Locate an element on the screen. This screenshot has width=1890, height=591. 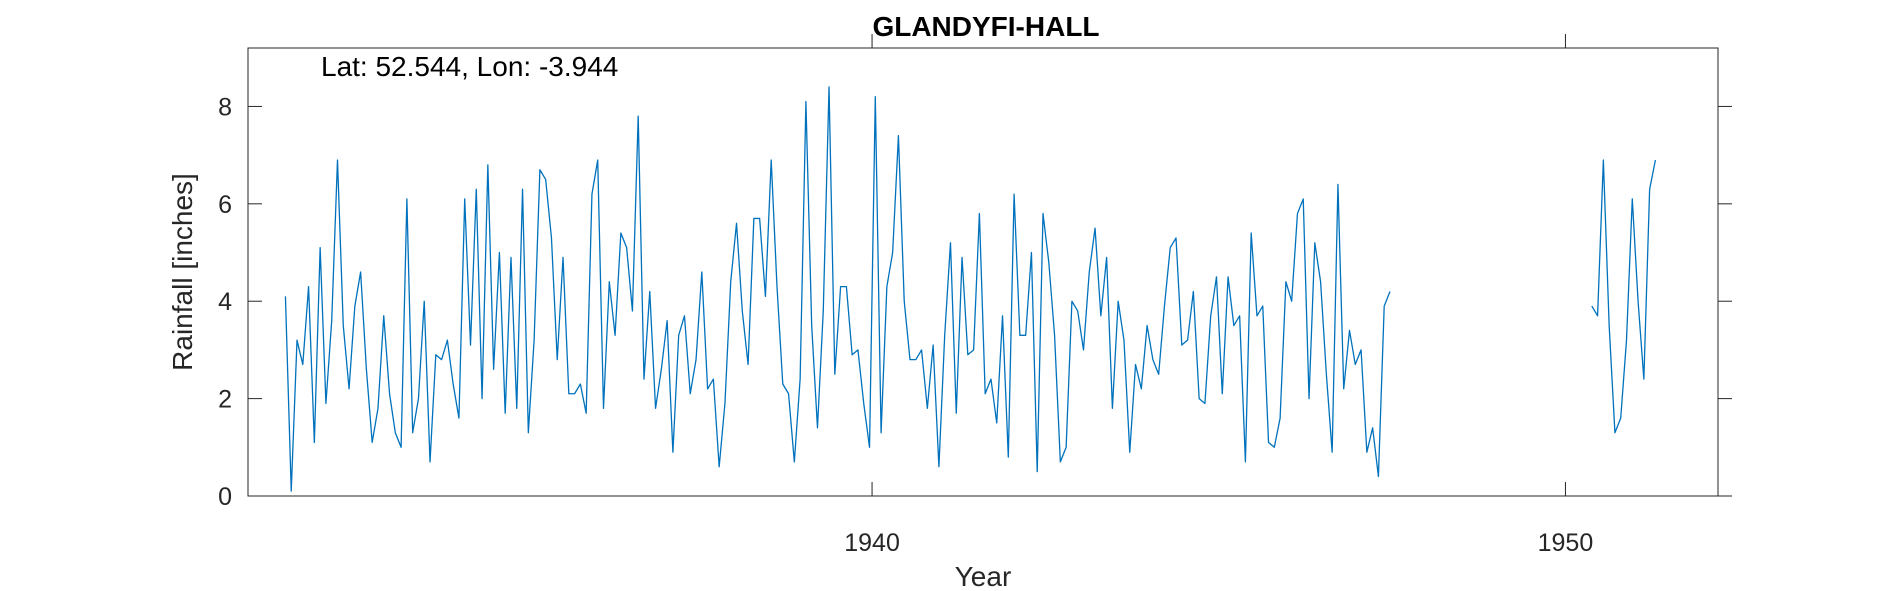
x-axis-label: Year is located at coordinates (983, 576).